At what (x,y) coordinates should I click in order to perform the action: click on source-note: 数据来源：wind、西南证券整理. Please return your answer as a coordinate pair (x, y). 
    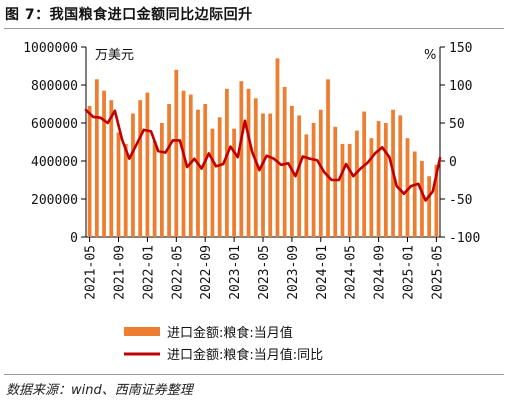
    Looking at the image, I should click on (99, 390).